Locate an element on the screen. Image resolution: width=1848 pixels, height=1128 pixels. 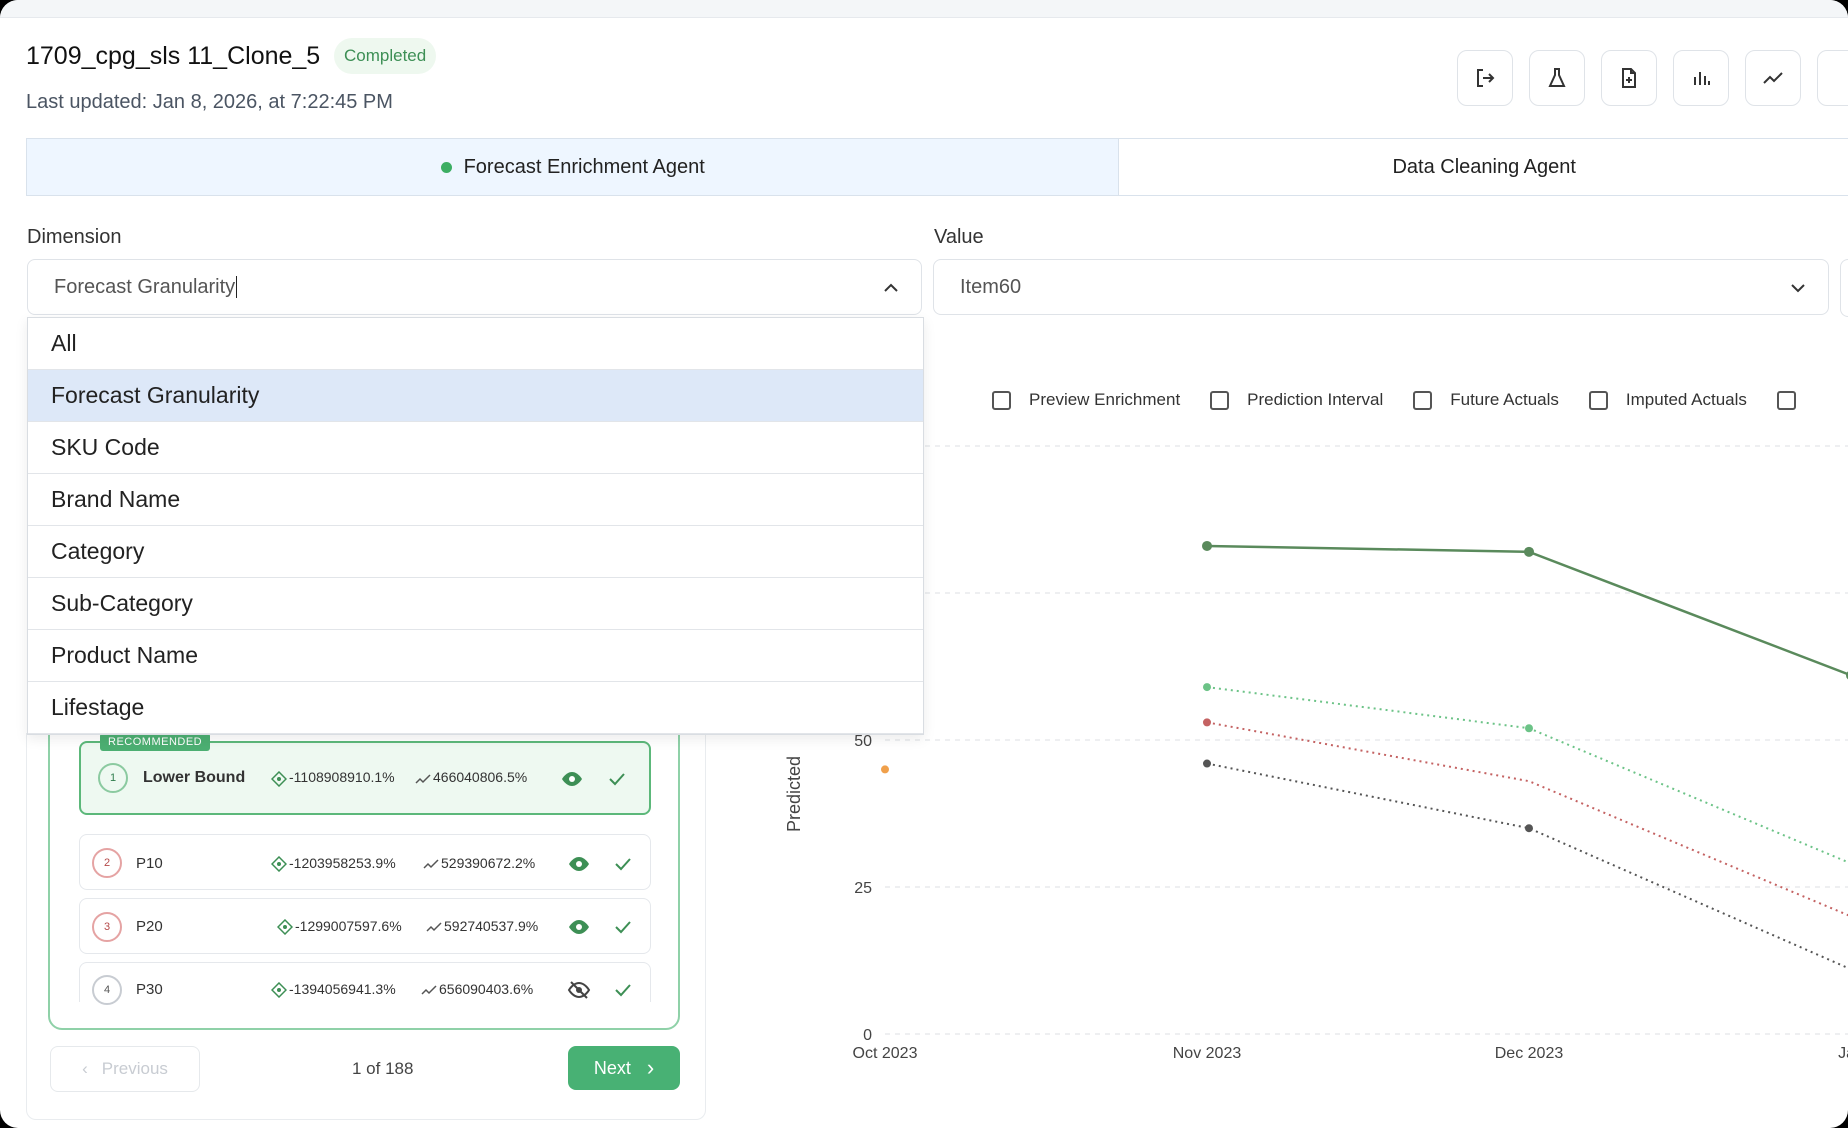
x-tick-label: Oct 2023 is located at coordinates (885, 1053).